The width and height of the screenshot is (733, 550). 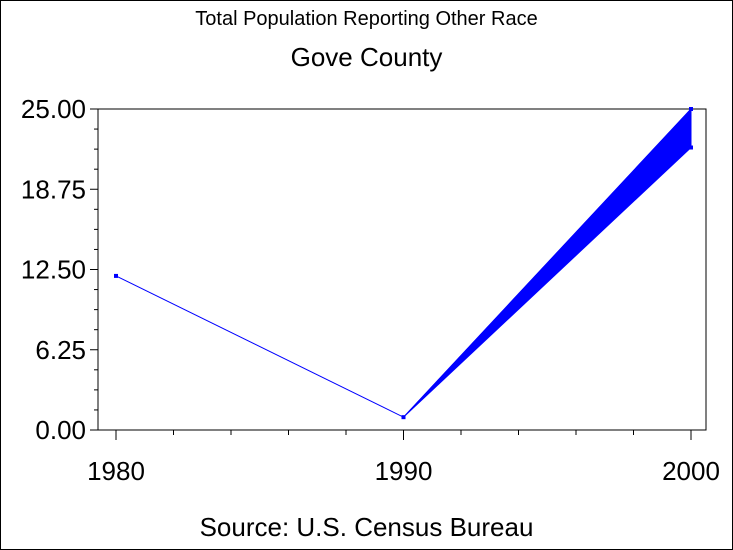 What do you see at coordinates (366, 19) in the screenshot?
I see `chart-title: Total Population Reporting Other Race` at bounding box center [366, 19].